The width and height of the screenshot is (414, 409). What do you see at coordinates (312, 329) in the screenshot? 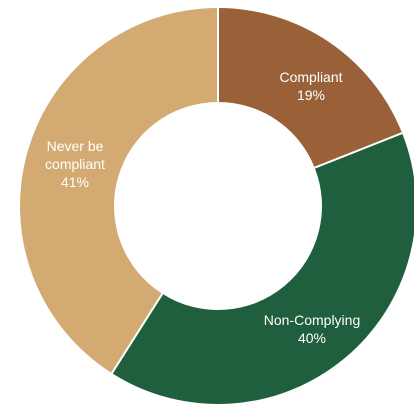
I see `donut-label-1: Non-Complying 40%` at bounding box center [312, 329].